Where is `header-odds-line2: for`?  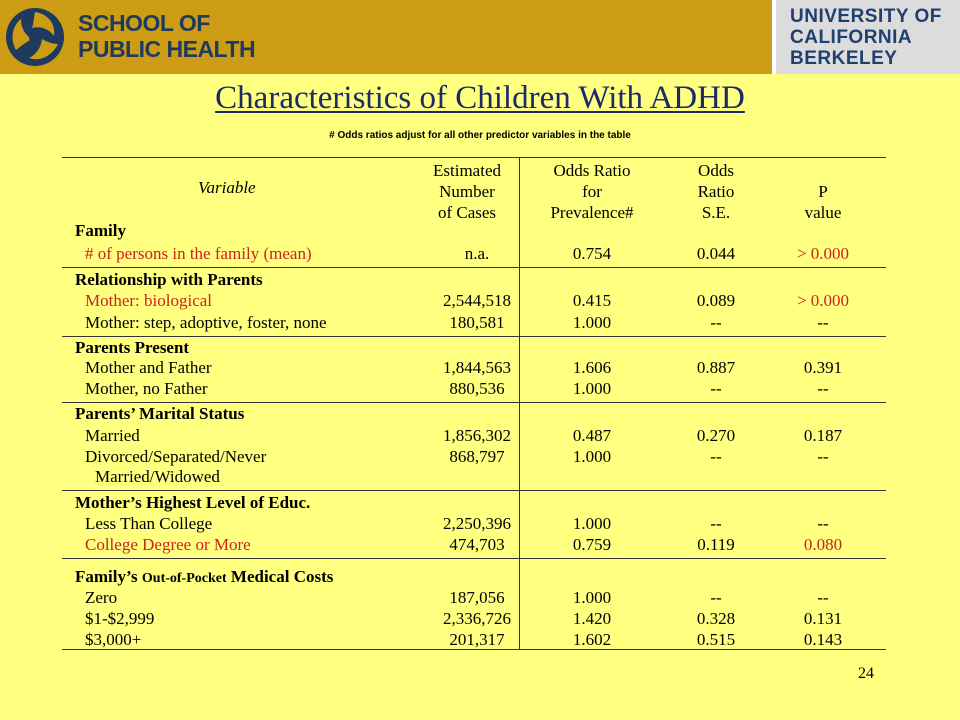
header-odds-line2: for is located at coordinates (592, 191).